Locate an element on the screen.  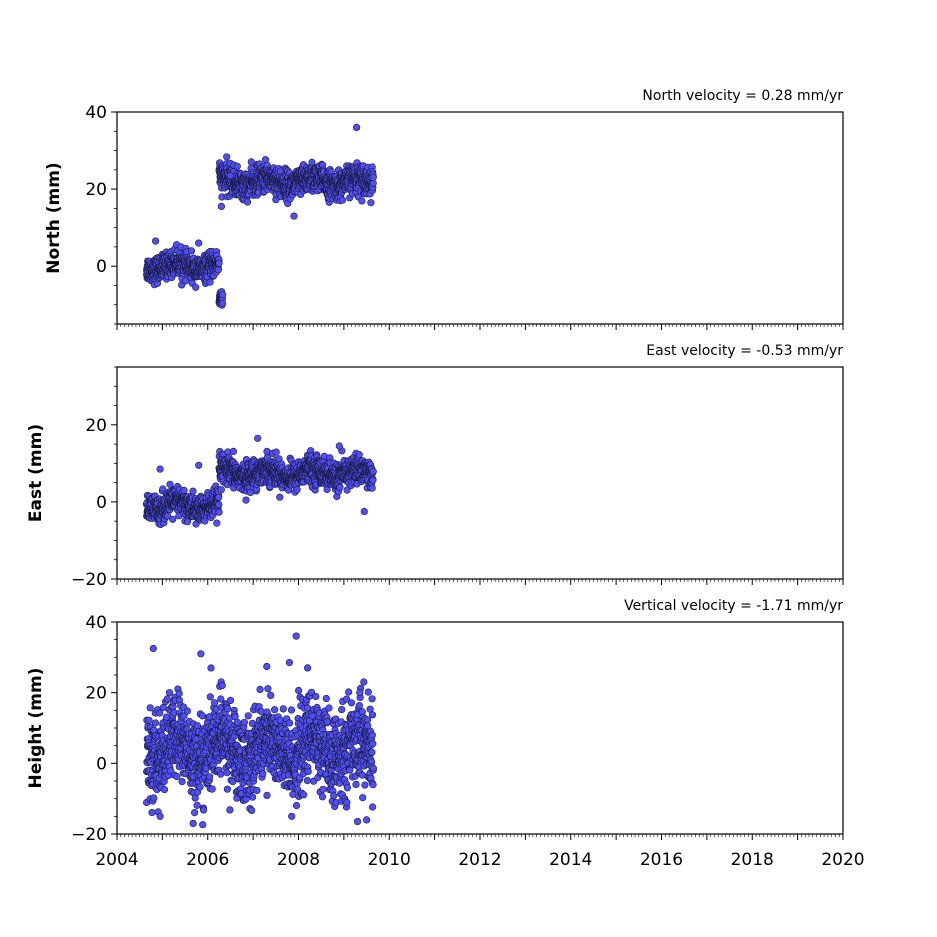
height-y-tick-label: 20 is located at coordinates (96, 694).